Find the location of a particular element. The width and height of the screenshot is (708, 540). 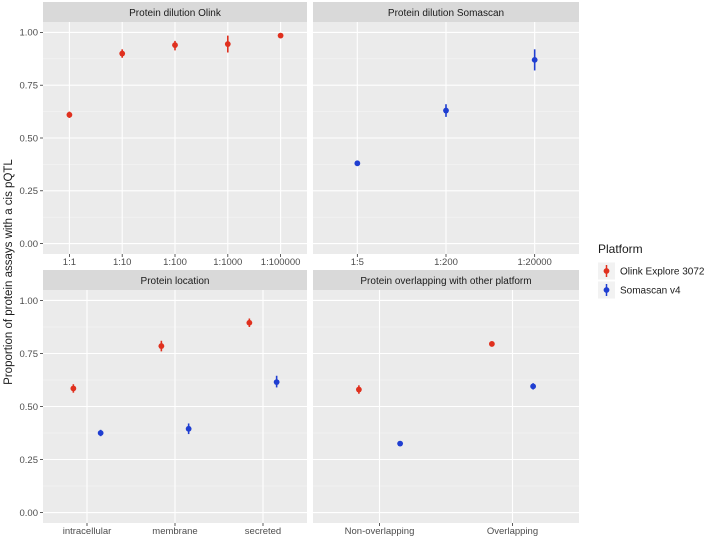

x-tick-label: secreted is located at coordinates (263, 531).